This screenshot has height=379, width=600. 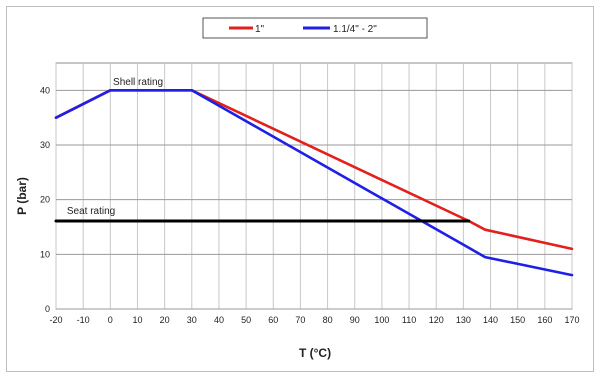 What do you see at coordinates (246, 320) in the screenshot?
I see `x-tick-label: 50` at bounding box center [246, 320].